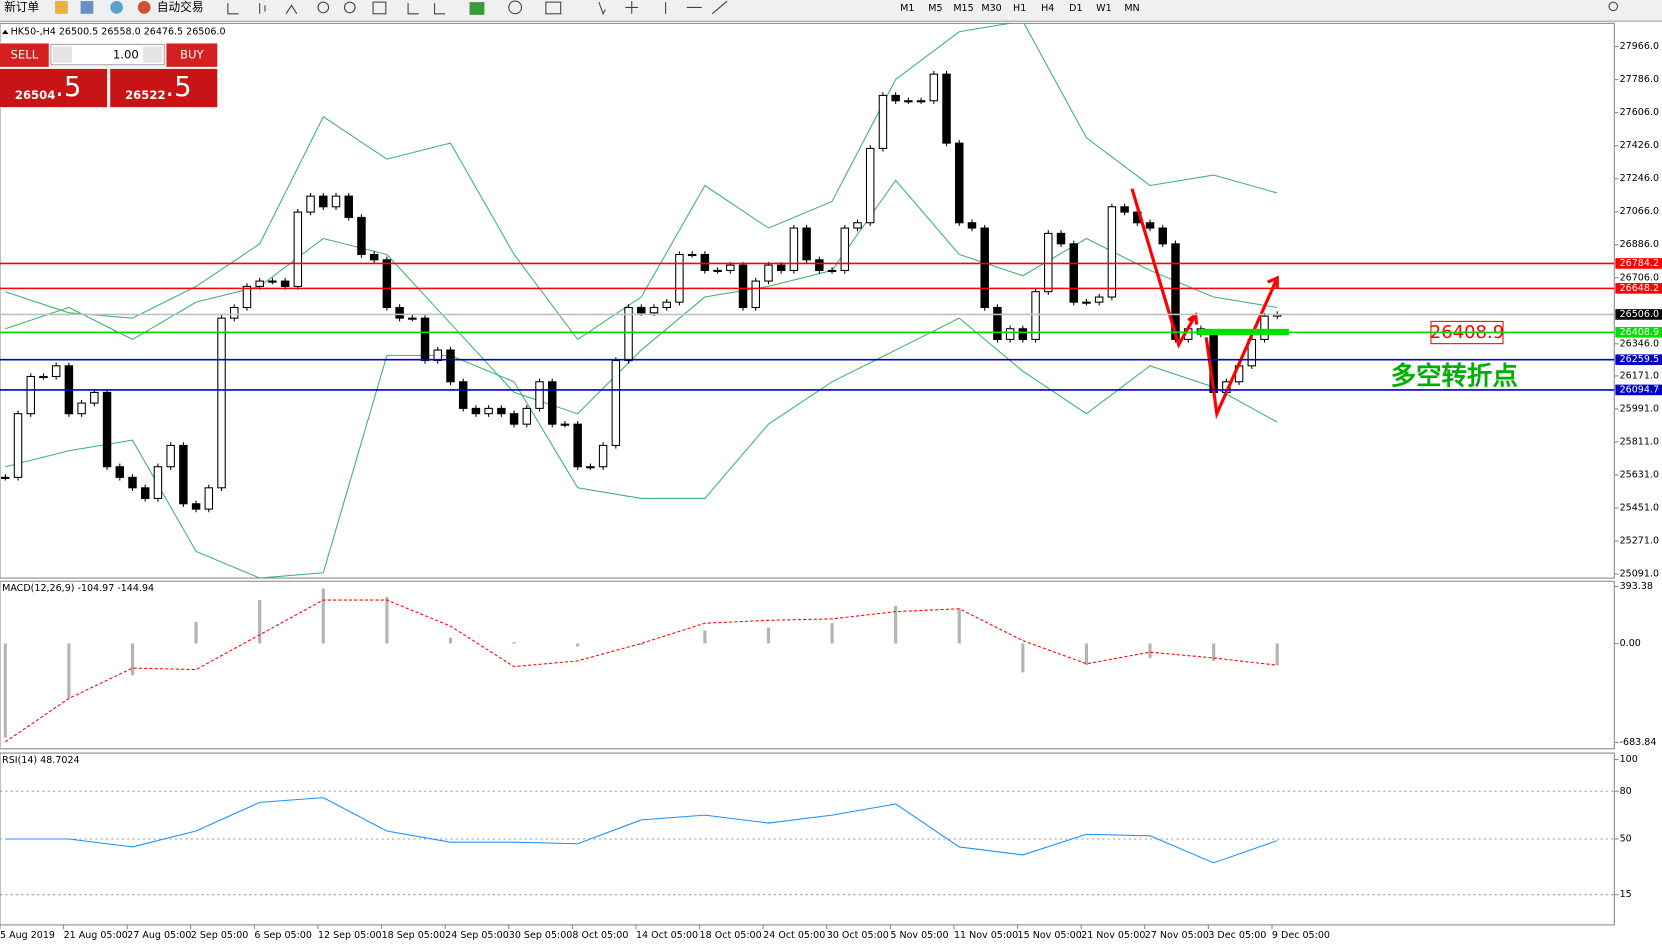 The image size is (1662, 944). What do you see at coordinates (1639, 441) in the screenshot?
I see `y-tick-label: 25811.0` at bounding box center [1639, 441].